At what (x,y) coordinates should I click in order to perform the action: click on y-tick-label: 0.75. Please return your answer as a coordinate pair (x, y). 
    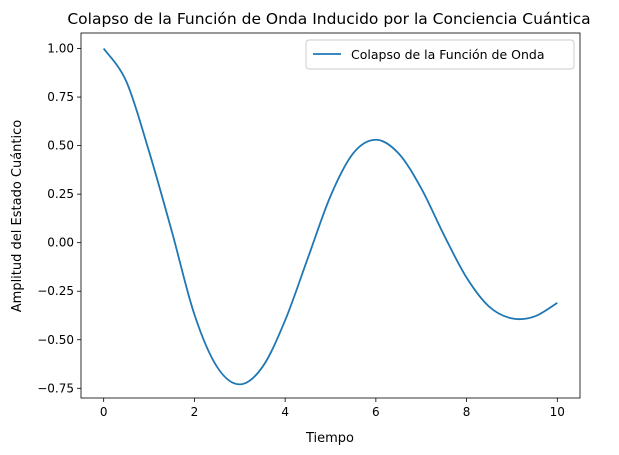
    Looking at the image, I should click on (60, 97).